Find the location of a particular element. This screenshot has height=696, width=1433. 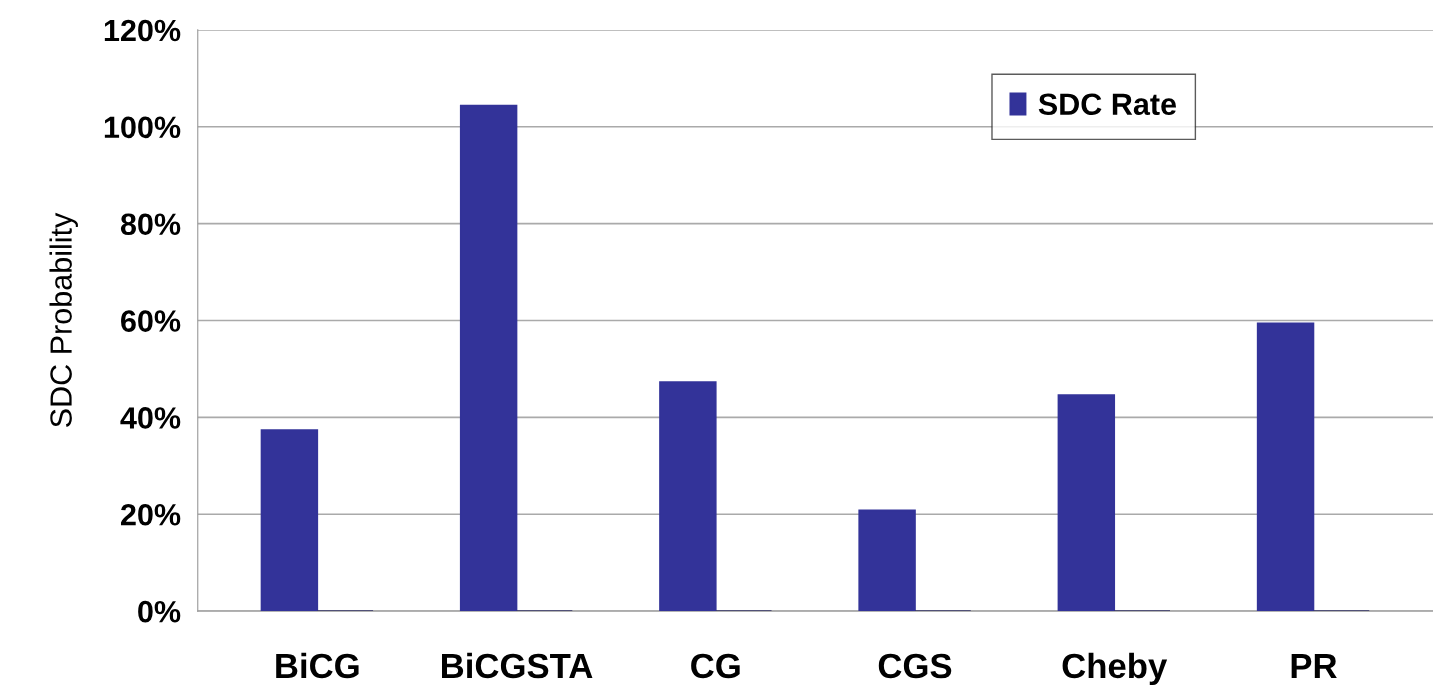

y-tick-label: 20% is located at coordinates (150, 514).